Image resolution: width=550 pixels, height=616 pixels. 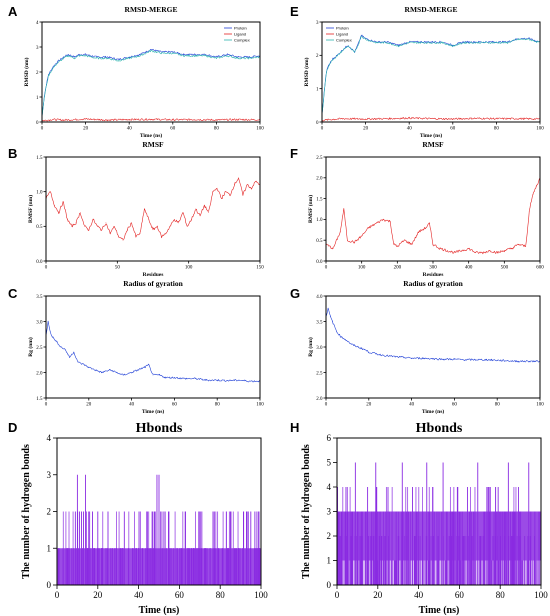 I want to click on panel-letter-d: D, so click(x=12, y=427).